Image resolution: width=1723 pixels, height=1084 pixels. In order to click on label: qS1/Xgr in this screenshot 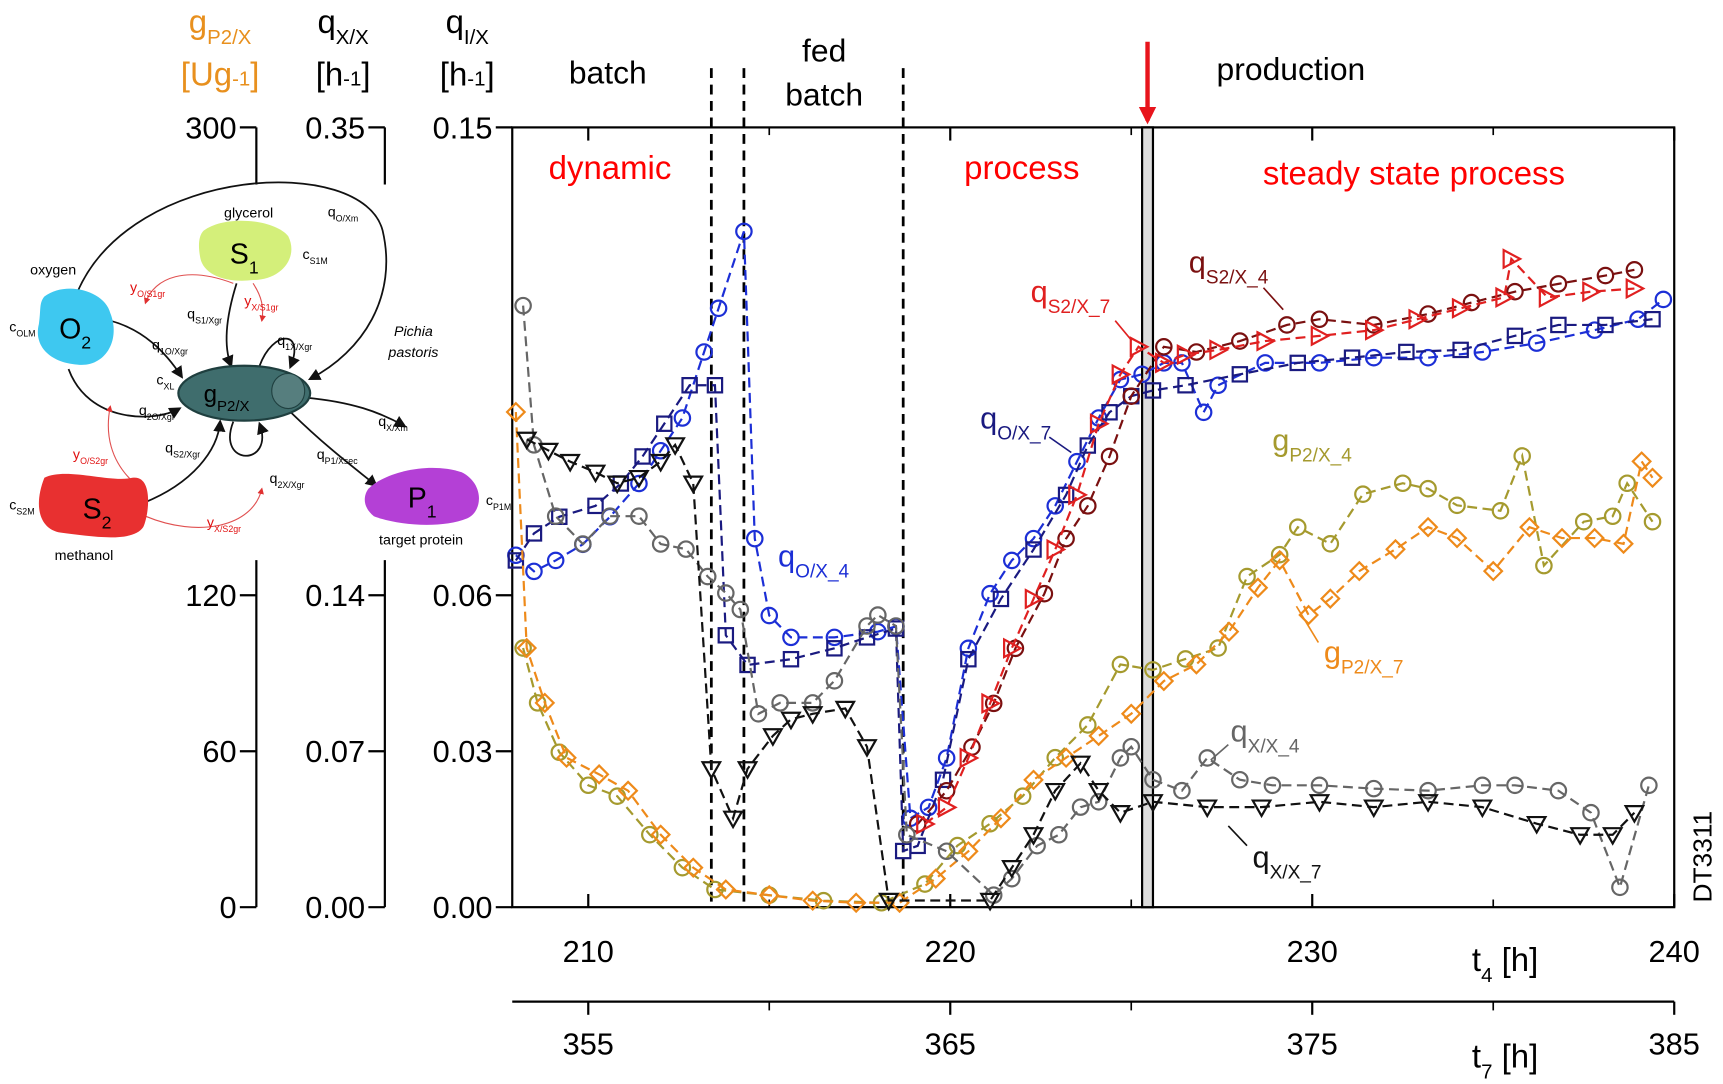, I will do `click(204, 316)`.